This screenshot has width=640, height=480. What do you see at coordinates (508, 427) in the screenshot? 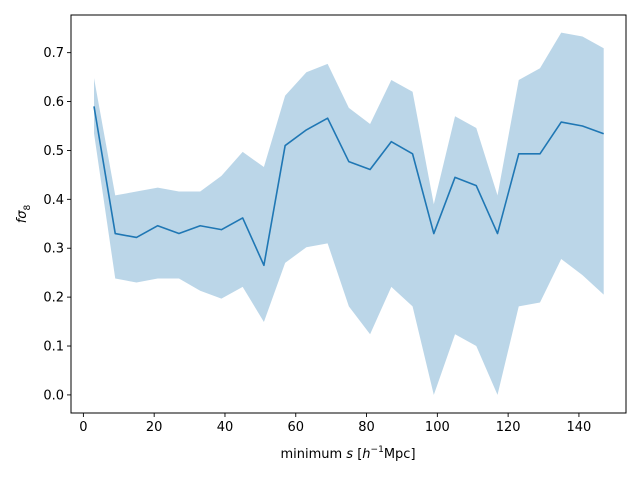
I see `x-tick-label: 120` at bounding box center [508, 427].